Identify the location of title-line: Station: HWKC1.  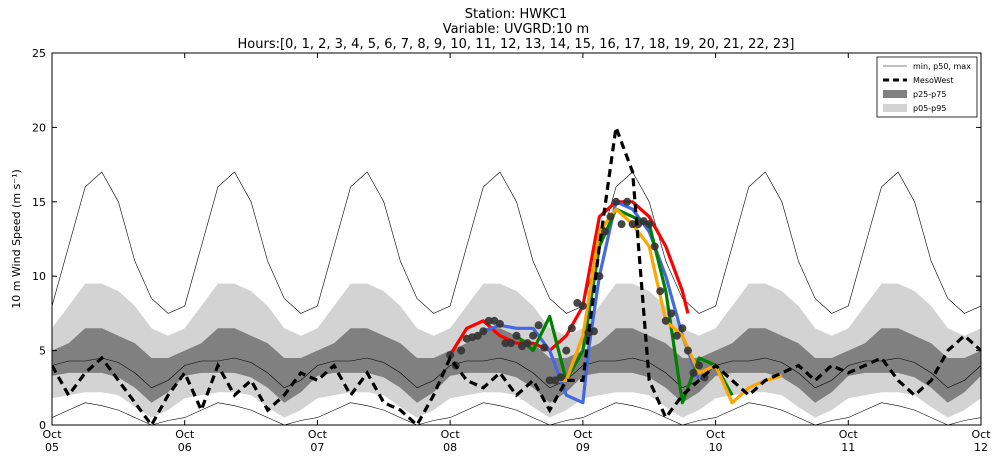
(516, 14).